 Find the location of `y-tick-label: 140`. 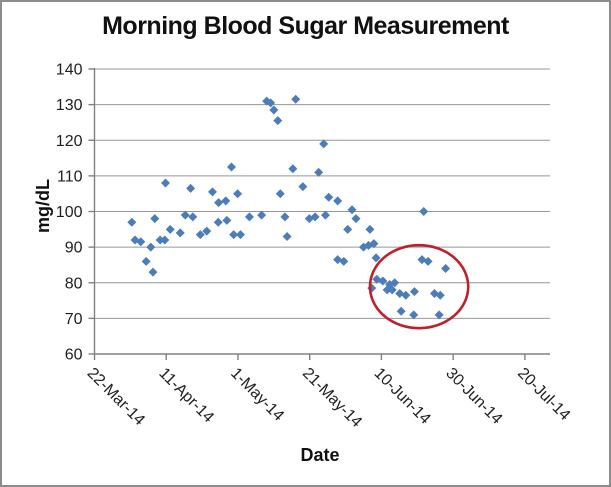

y-tick-label: 140 is located at coordinates (69, 70).